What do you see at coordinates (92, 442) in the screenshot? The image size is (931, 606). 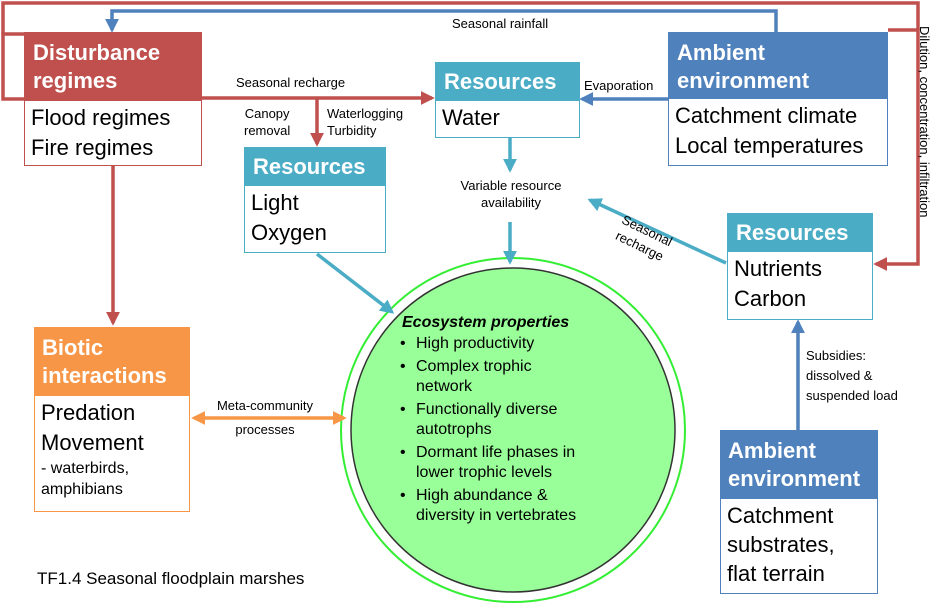 I see `biotic-item-movement: Movement` at bounding box center [92, 442].